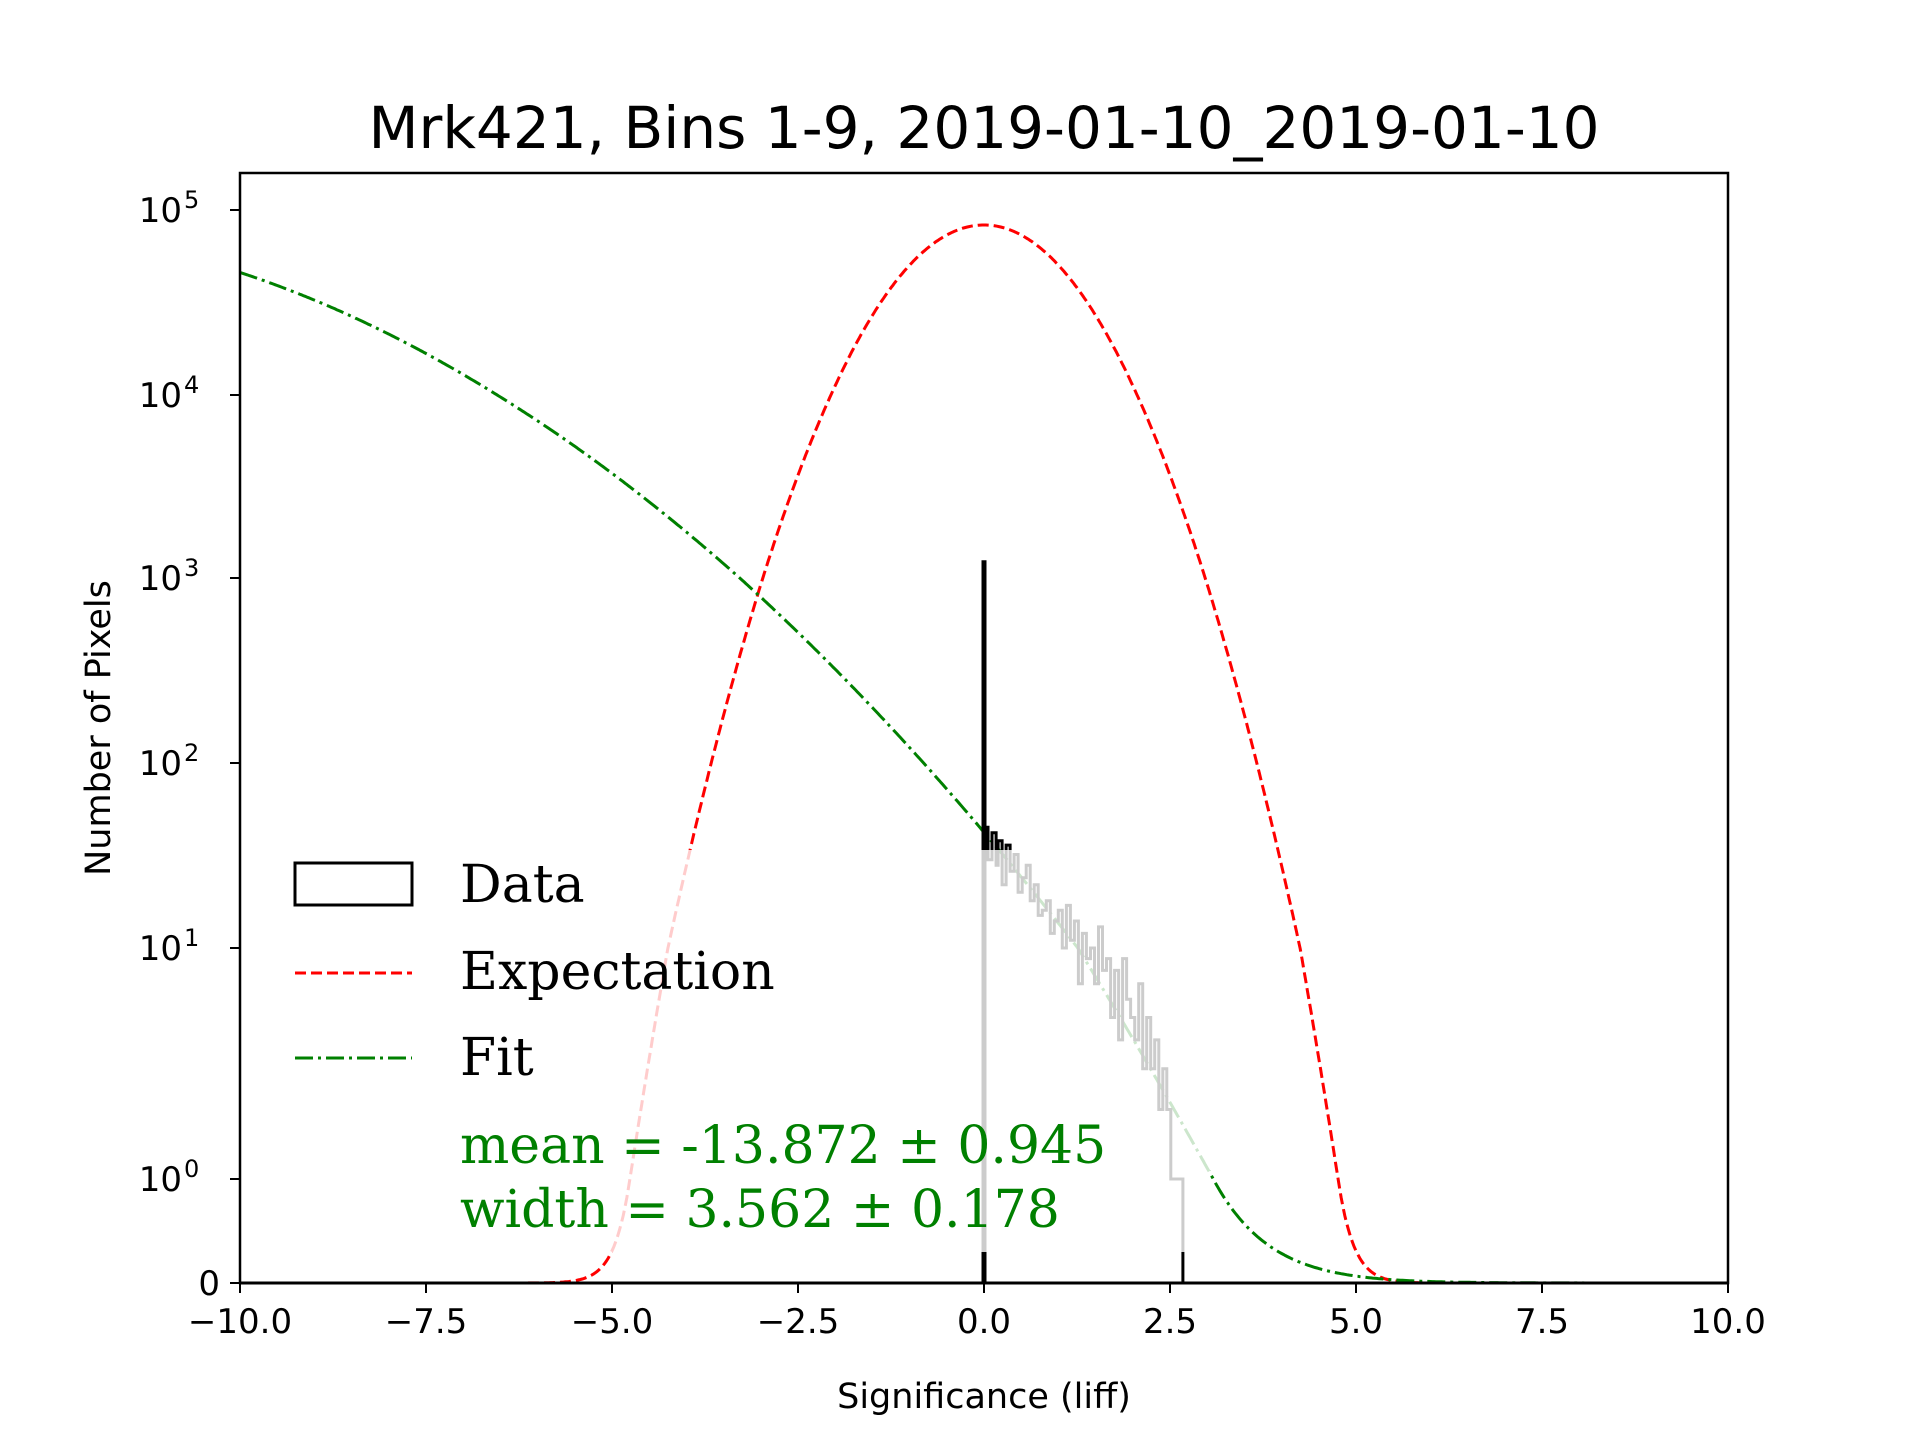 The height and width of the screenshot is (1440, 1920). I want to click on legend-box, so click(734, 1051).